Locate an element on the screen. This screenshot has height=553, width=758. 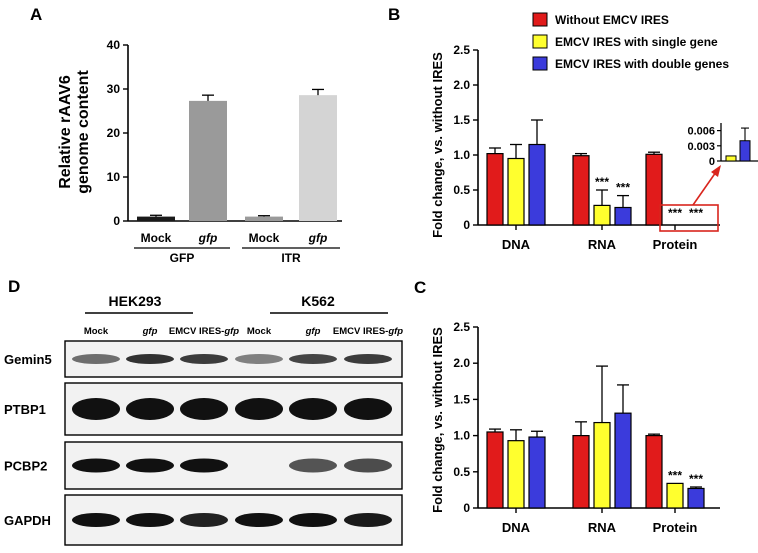
panel-b-ytick-label-2: 1.0 is located at coordinates (461, 155).